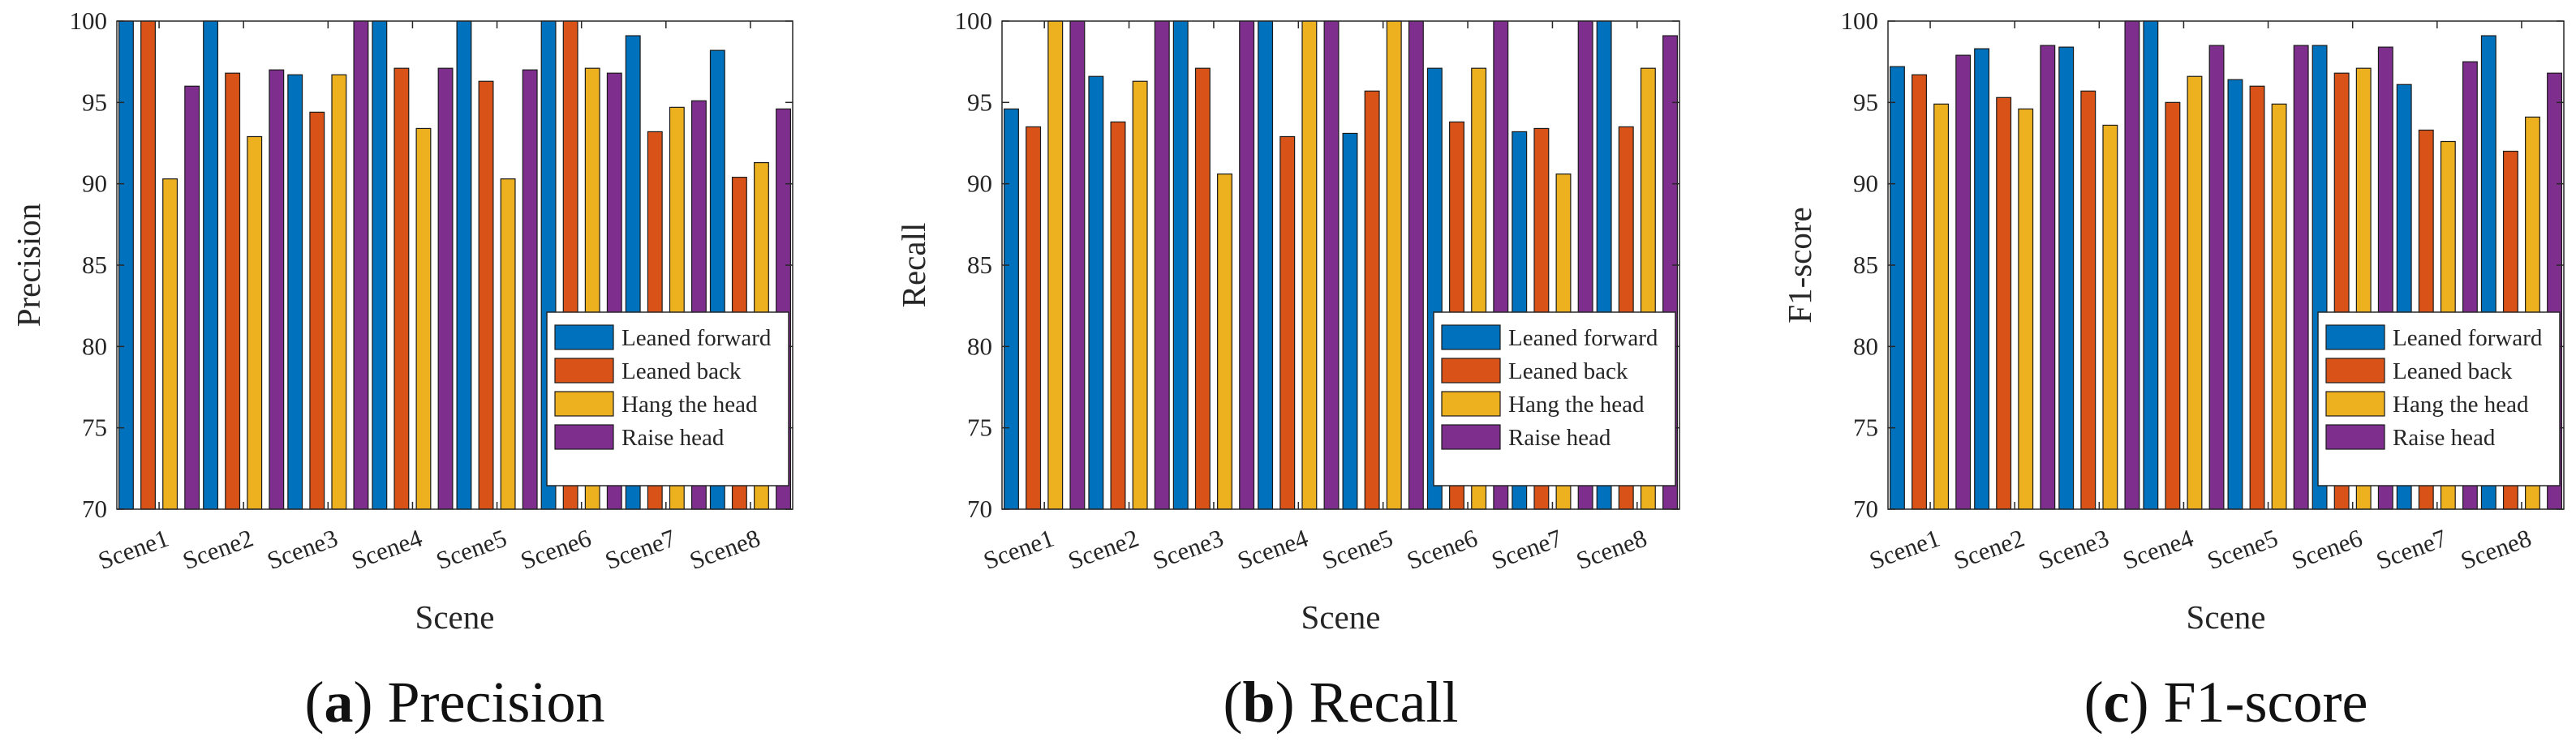  Describe the element at coordinates (423, 318) in the screenshot. I see `bar-a-series3-Scene4` at that location.